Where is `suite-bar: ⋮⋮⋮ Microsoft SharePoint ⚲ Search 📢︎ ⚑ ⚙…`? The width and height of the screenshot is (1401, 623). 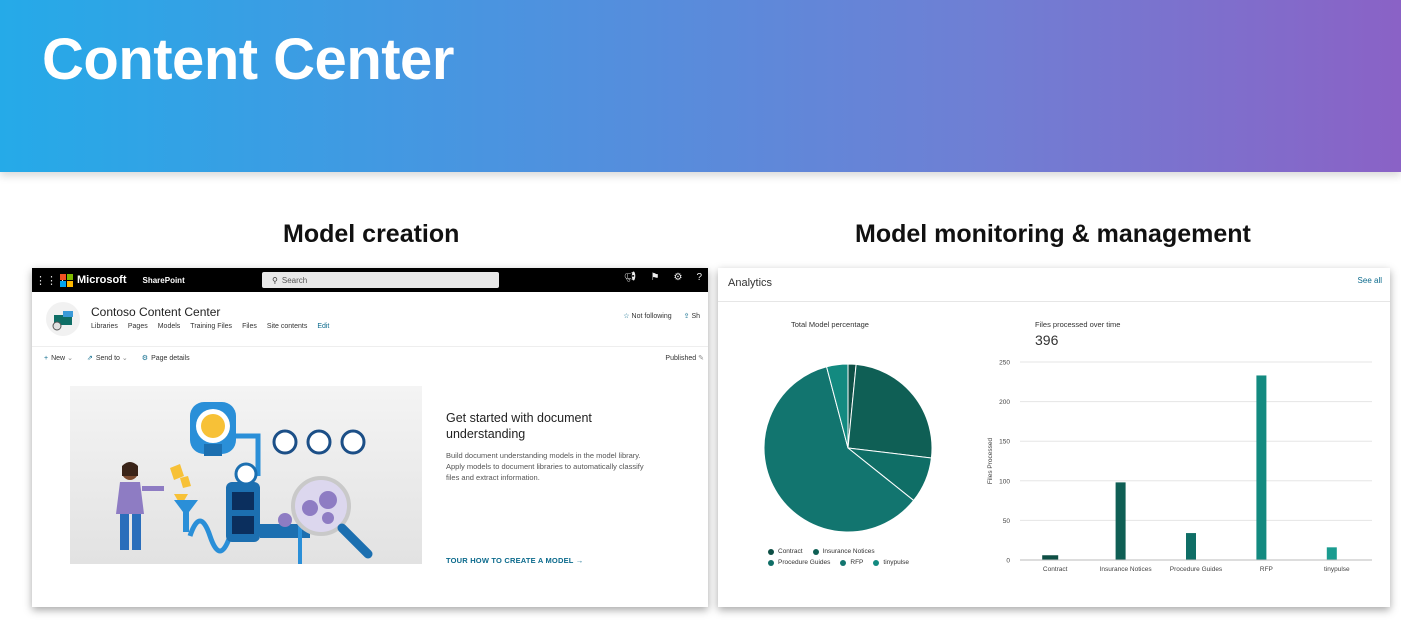 suite-bar: ⋮⋮⋮ Microsoft SharePoint ⚲ Search 📢︎ ⚑ ⚙… is located at coordinates (370, 280).